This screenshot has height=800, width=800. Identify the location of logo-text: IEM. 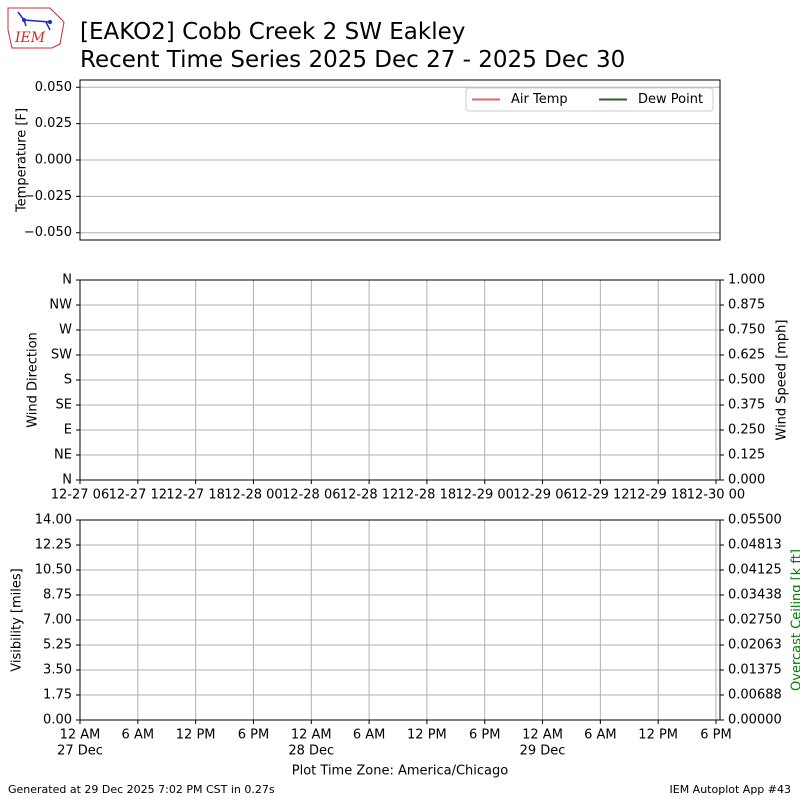
(30, 38).